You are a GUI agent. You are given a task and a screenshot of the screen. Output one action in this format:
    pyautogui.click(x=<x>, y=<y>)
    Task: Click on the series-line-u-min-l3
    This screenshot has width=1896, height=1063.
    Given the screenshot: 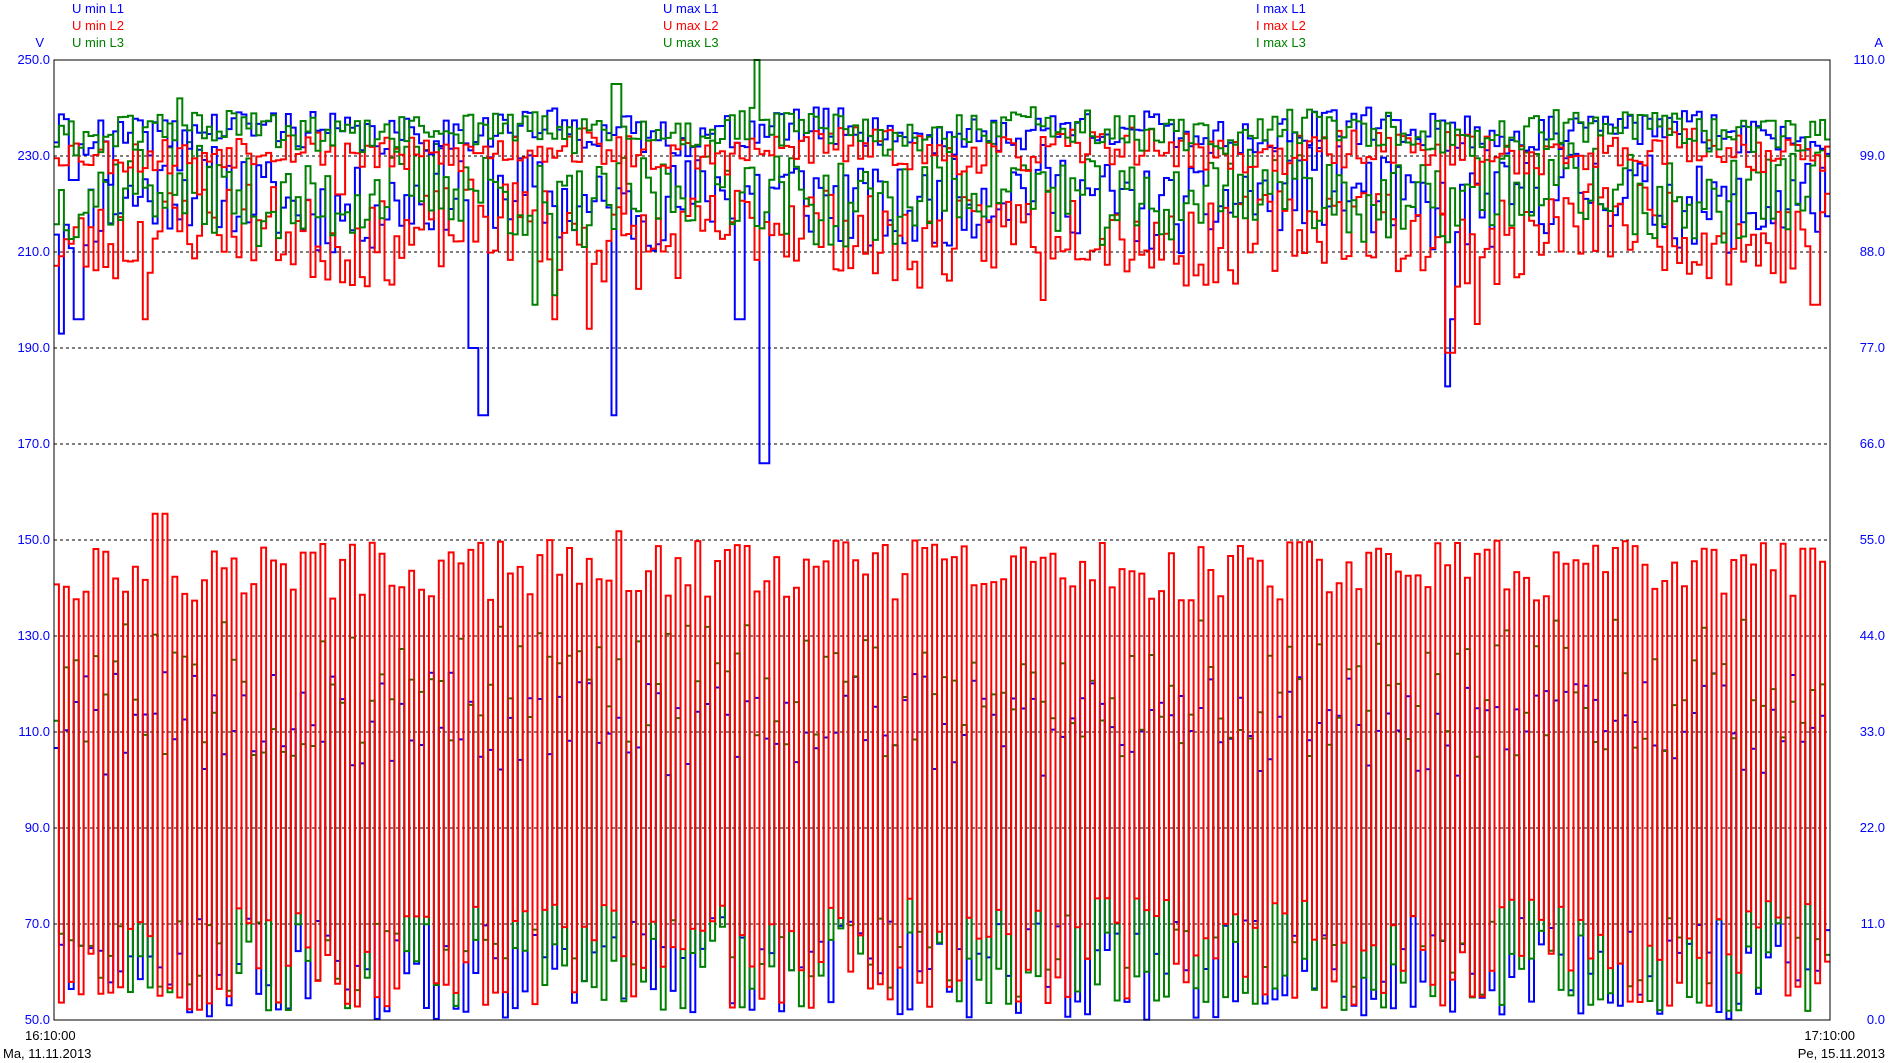 What is the action you would take?
    pyautogui.click(x=942, y=222)
    